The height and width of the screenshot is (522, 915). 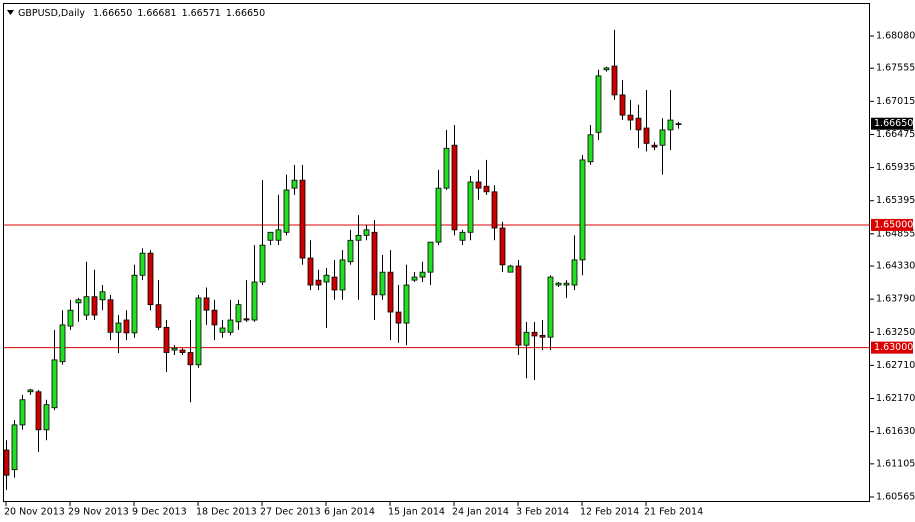 I want to click on last-price-box, so click(x=892, y=123).